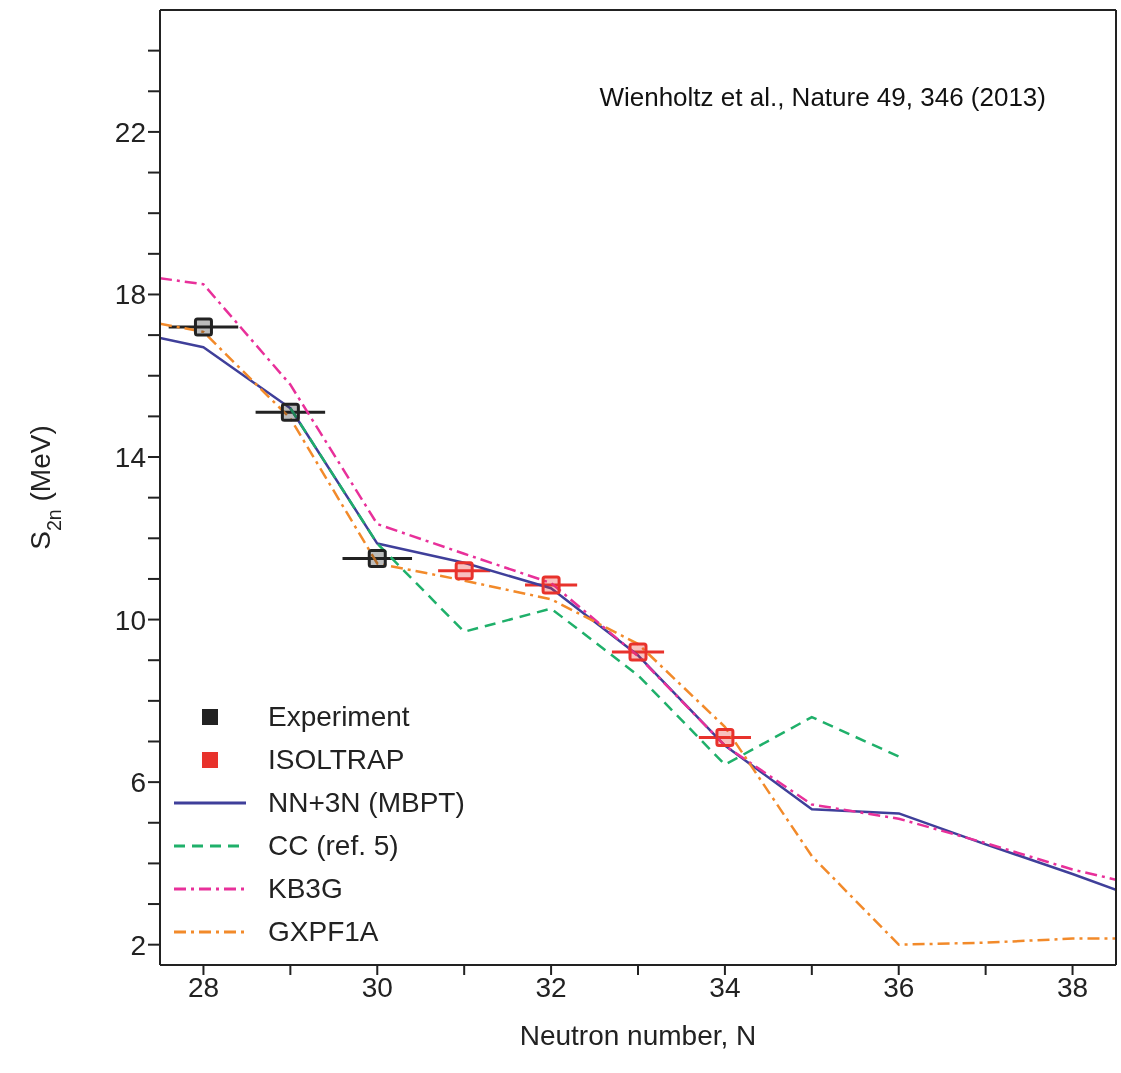 The width and height of the screenshot is (1121, 1073). I want to click on x-tick-label: 38, so click(1072, 987).